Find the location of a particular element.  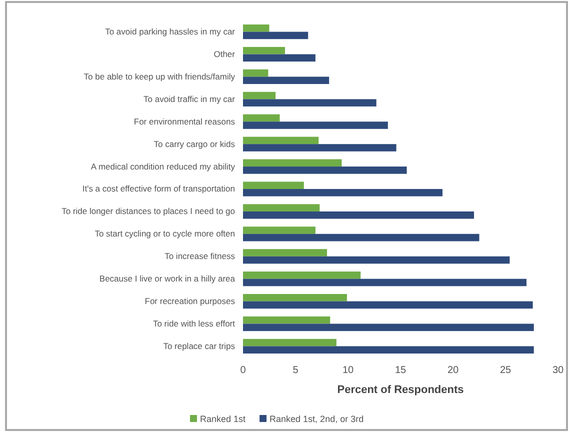

x-tick-label: 10 is located at coordinates (348, 370).